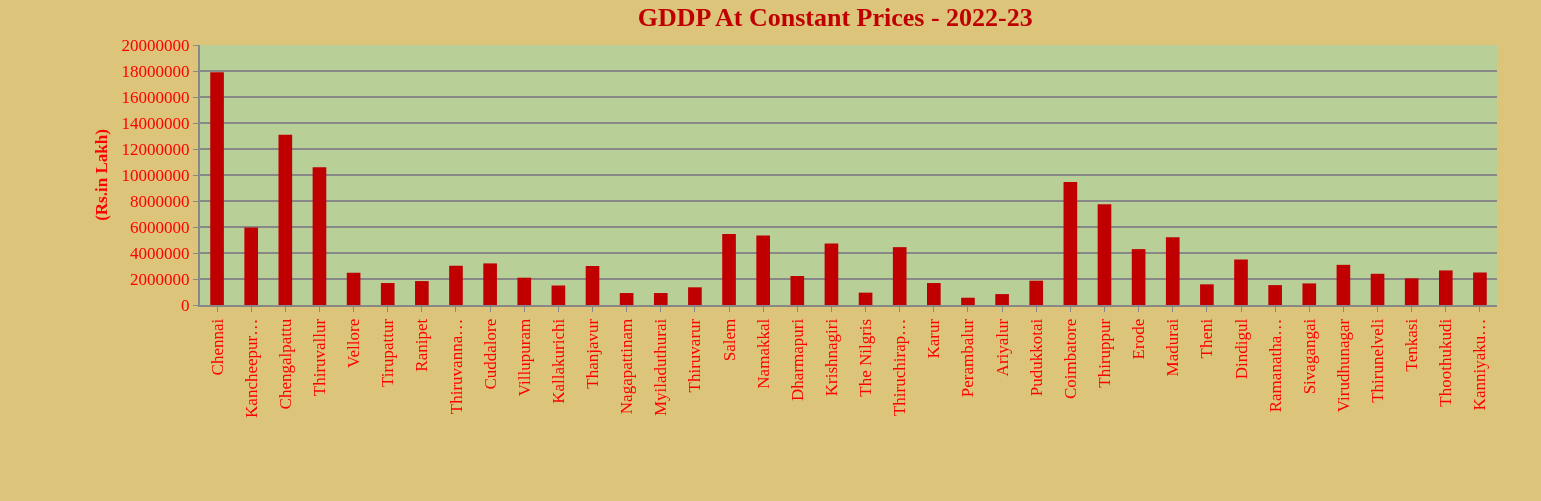 Image resolution: width=1541 pixels, height=501 pixels. What do you see at coordinates (217, 347) in the screenshot?
I see `x-tick-label: Chennai` at bounding box center [217, 347].